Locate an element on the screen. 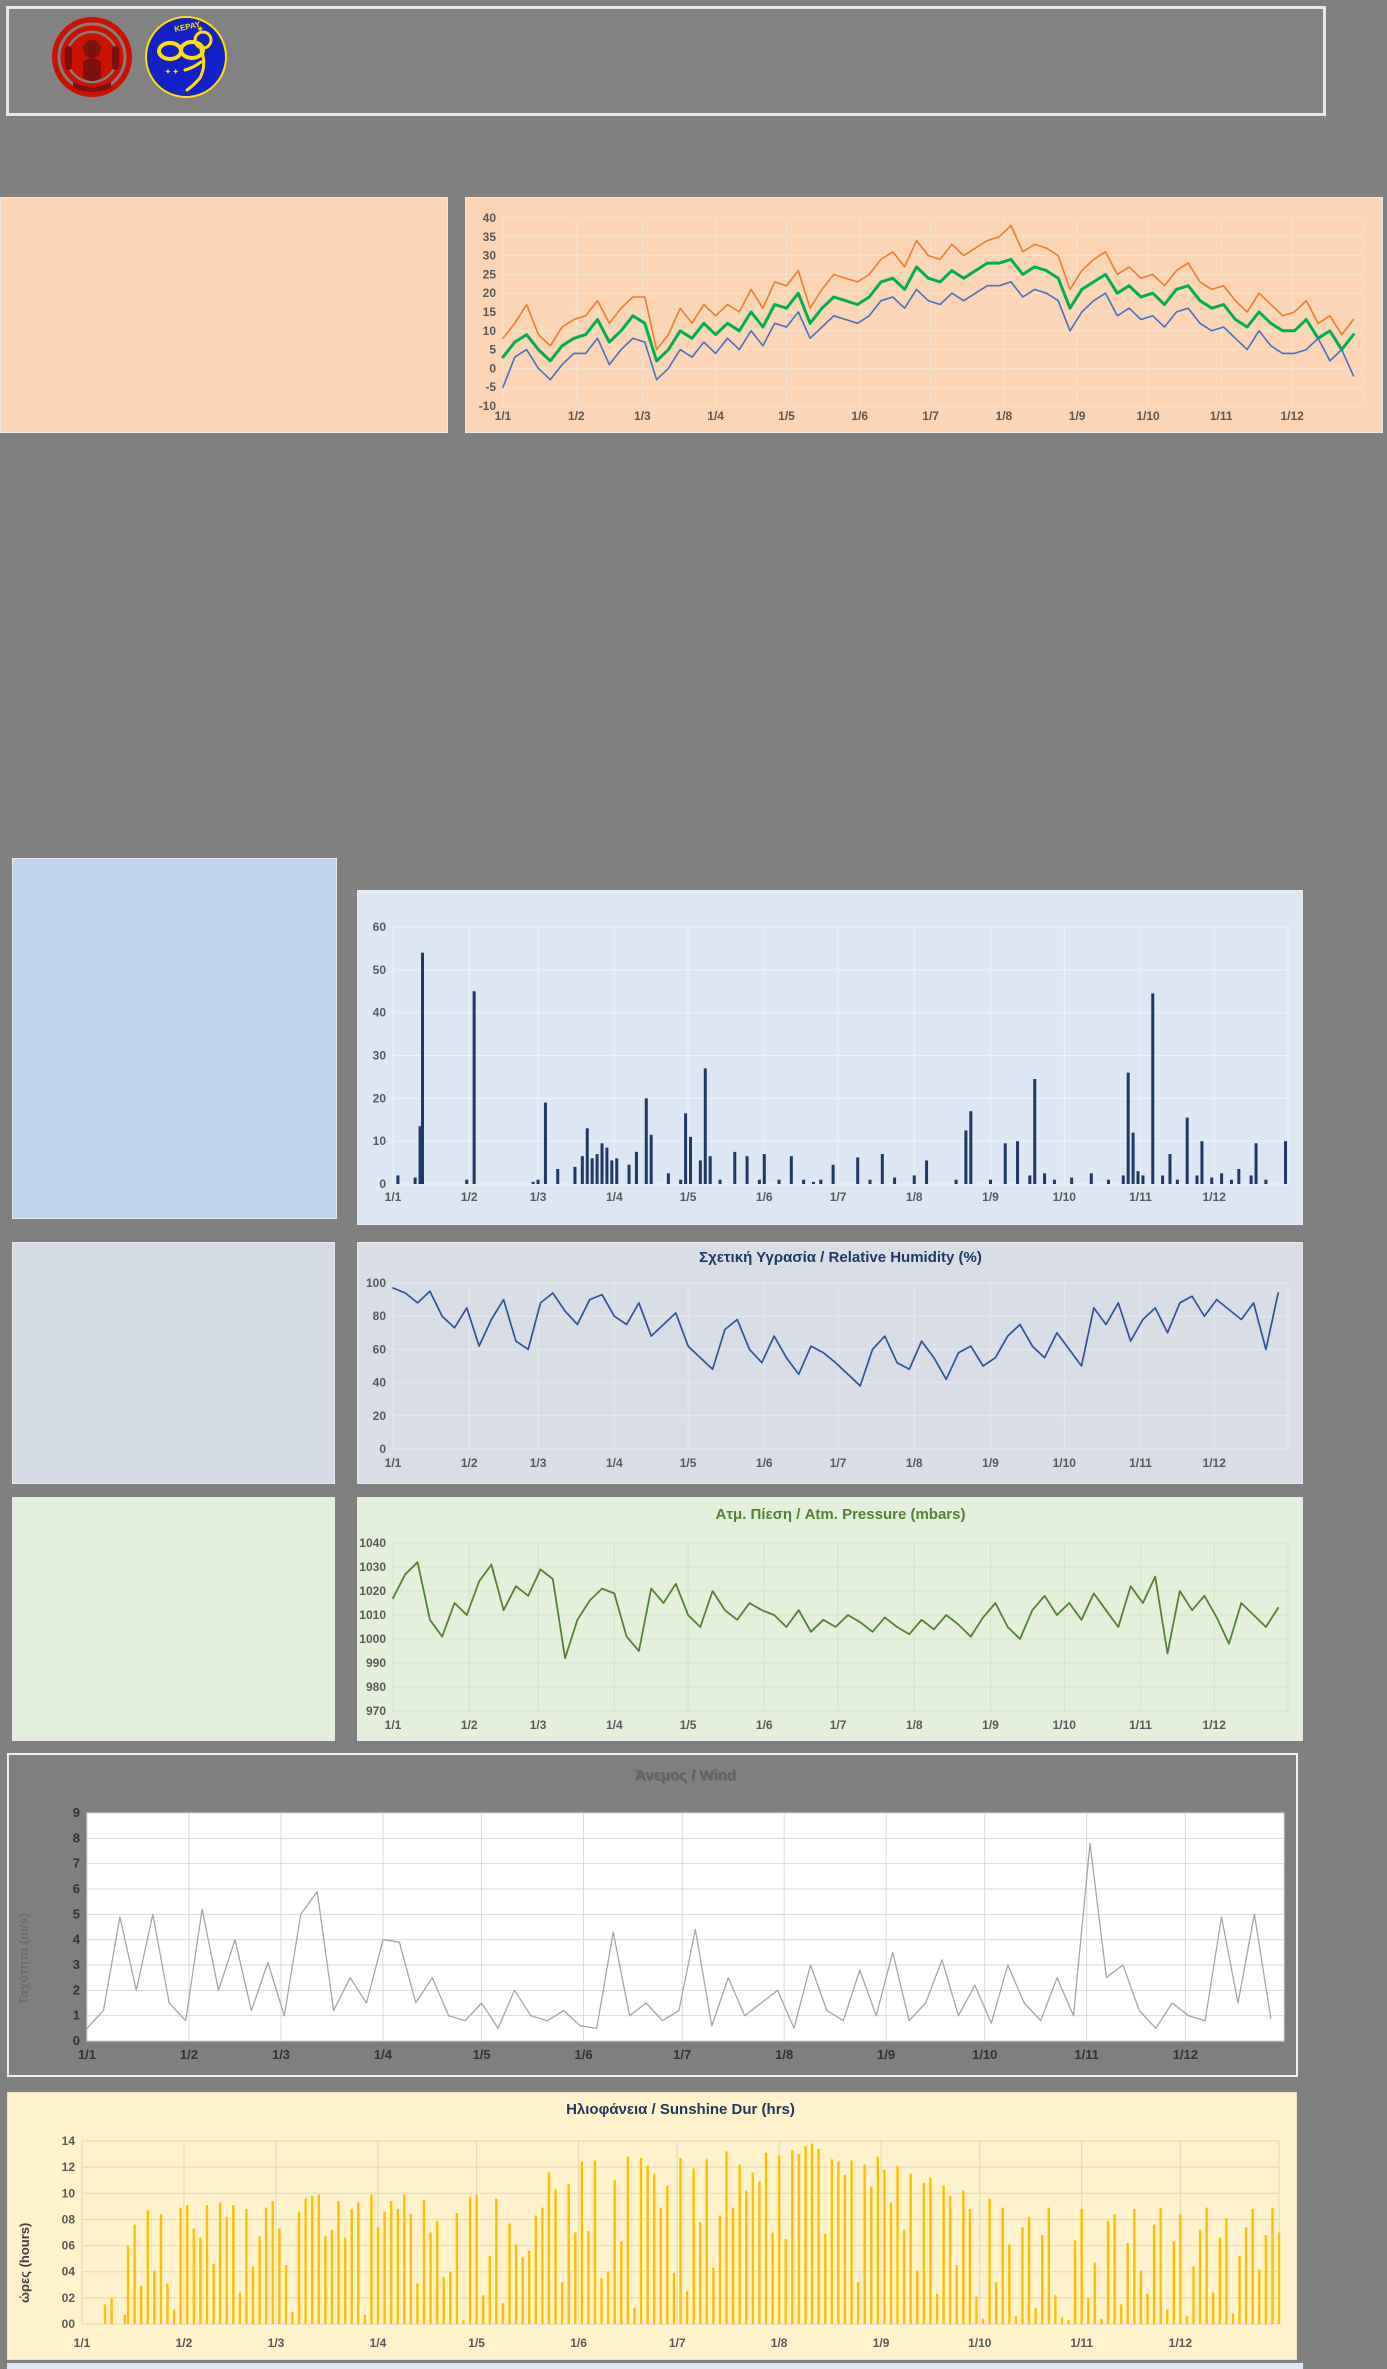 The width and height of the screenshot is (1387, 2369). sports-club-logo: ΚΕΡΑΥ ★ ✦ ✦ is located at coordinates (186, 57).